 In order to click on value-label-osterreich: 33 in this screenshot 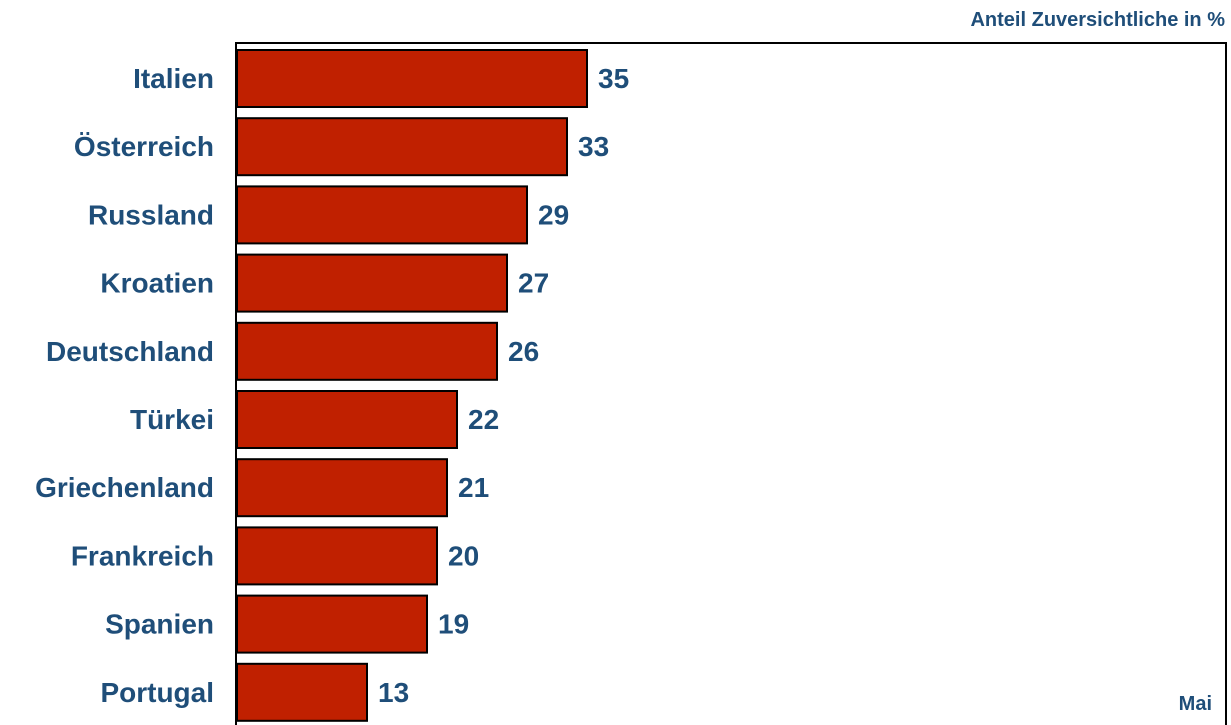, I will do `click(593, 146)`.